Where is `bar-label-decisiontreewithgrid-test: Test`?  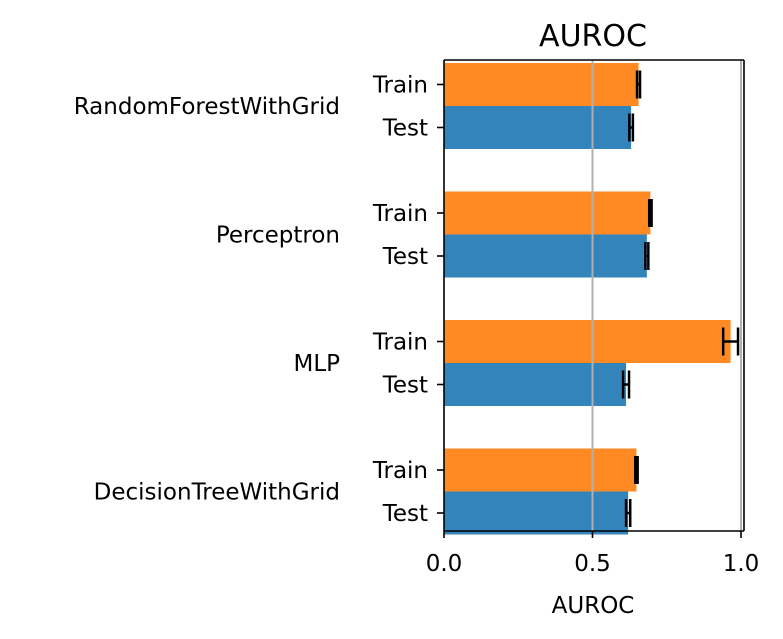 bar-label-decisiontreewithgrid-test: Test is located at coordinates (405, 514).